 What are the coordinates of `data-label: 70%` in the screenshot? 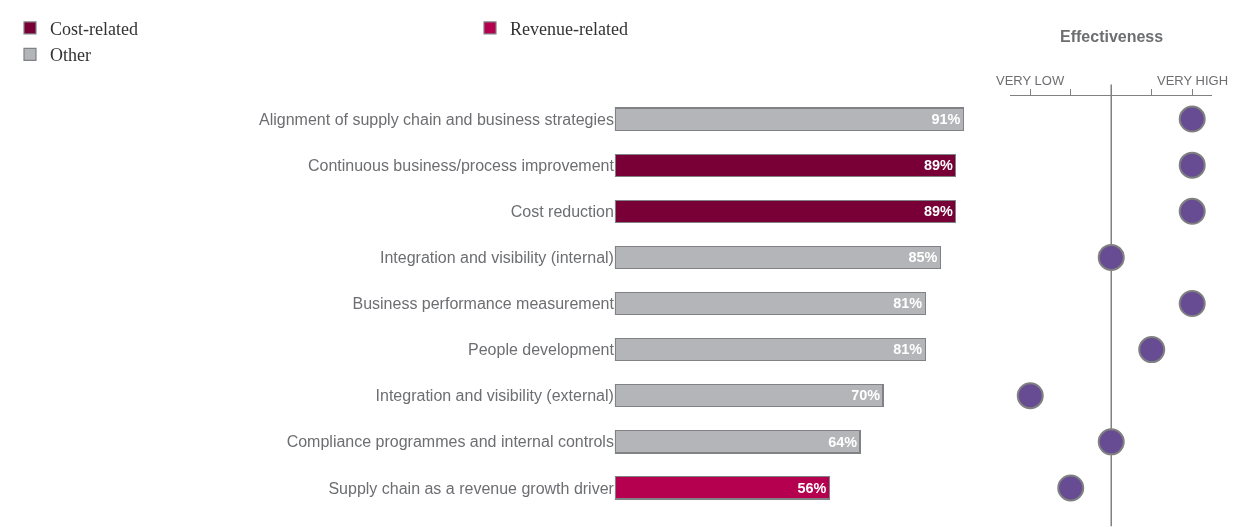 It's located at (866, 395).